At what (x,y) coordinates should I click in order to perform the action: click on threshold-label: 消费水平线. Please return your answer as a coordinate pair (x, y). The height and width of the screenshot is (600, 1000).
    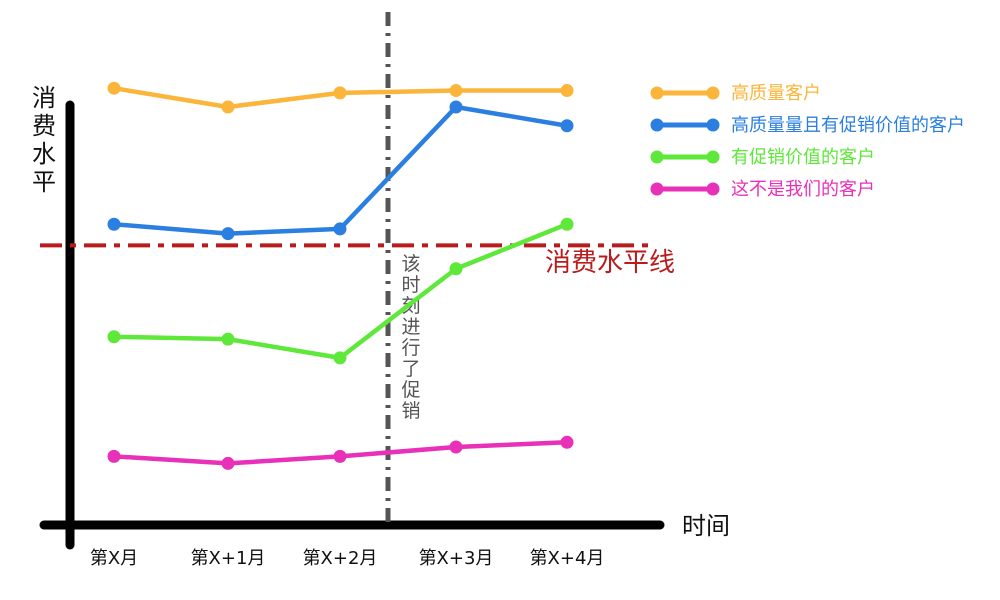
    Looking at the image, I should click on (610, 263).